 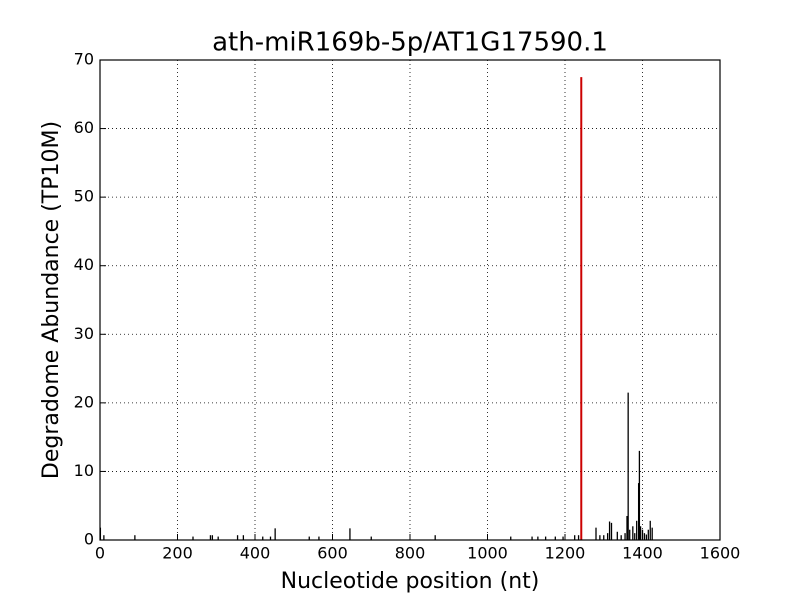 What do you see at coordinates (84, 127) in the screenshot?
I see `y-tick-label: 60` at bounding box center [84, 127].